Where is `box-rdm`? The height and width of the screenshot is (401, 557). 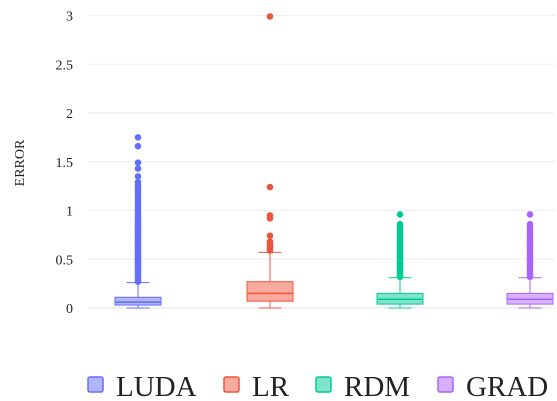 box-rdm is located at coordinates (400, 260).